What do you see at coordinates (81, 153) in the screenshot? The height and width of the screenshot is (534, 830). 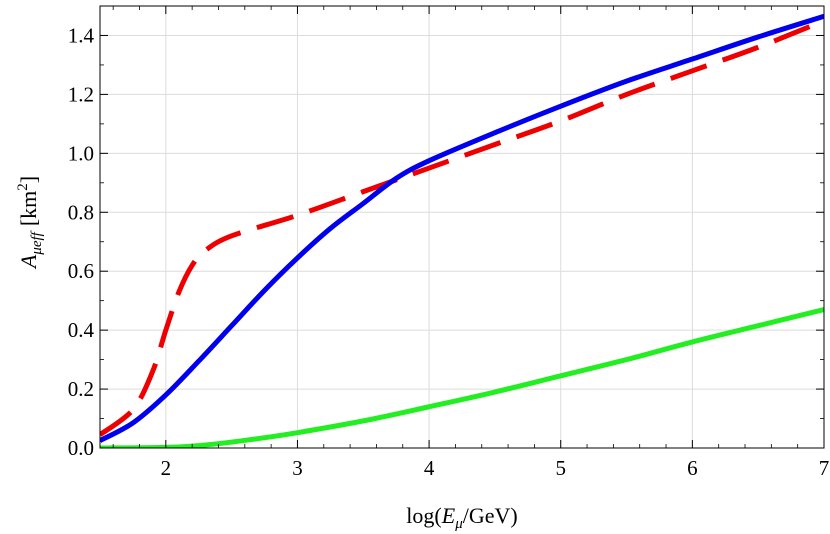 I see `y-tick-label: 1.0` at bounding box center [81, 153].